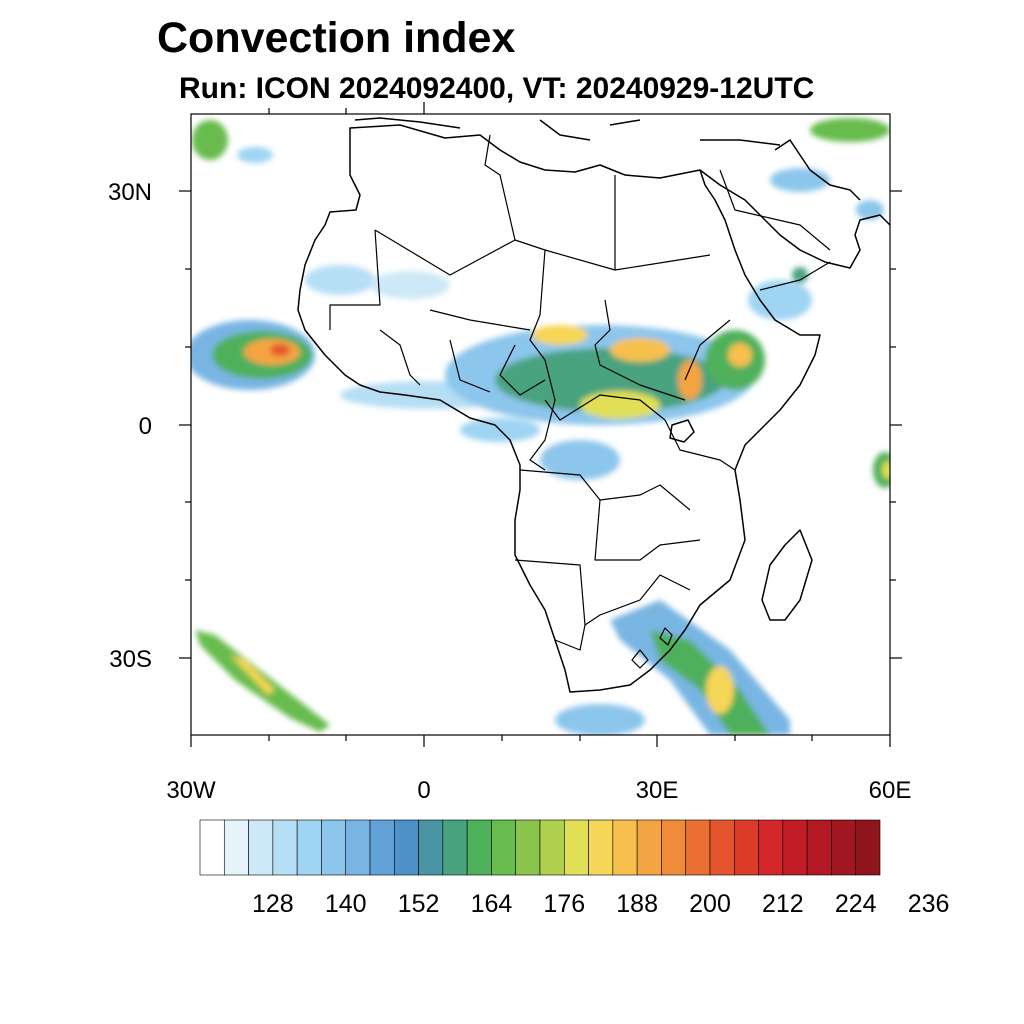 Image resolution: width=1024 pixels, height=1024 pixels. I want to click on colorbar-label: 200, so click(710, 904).